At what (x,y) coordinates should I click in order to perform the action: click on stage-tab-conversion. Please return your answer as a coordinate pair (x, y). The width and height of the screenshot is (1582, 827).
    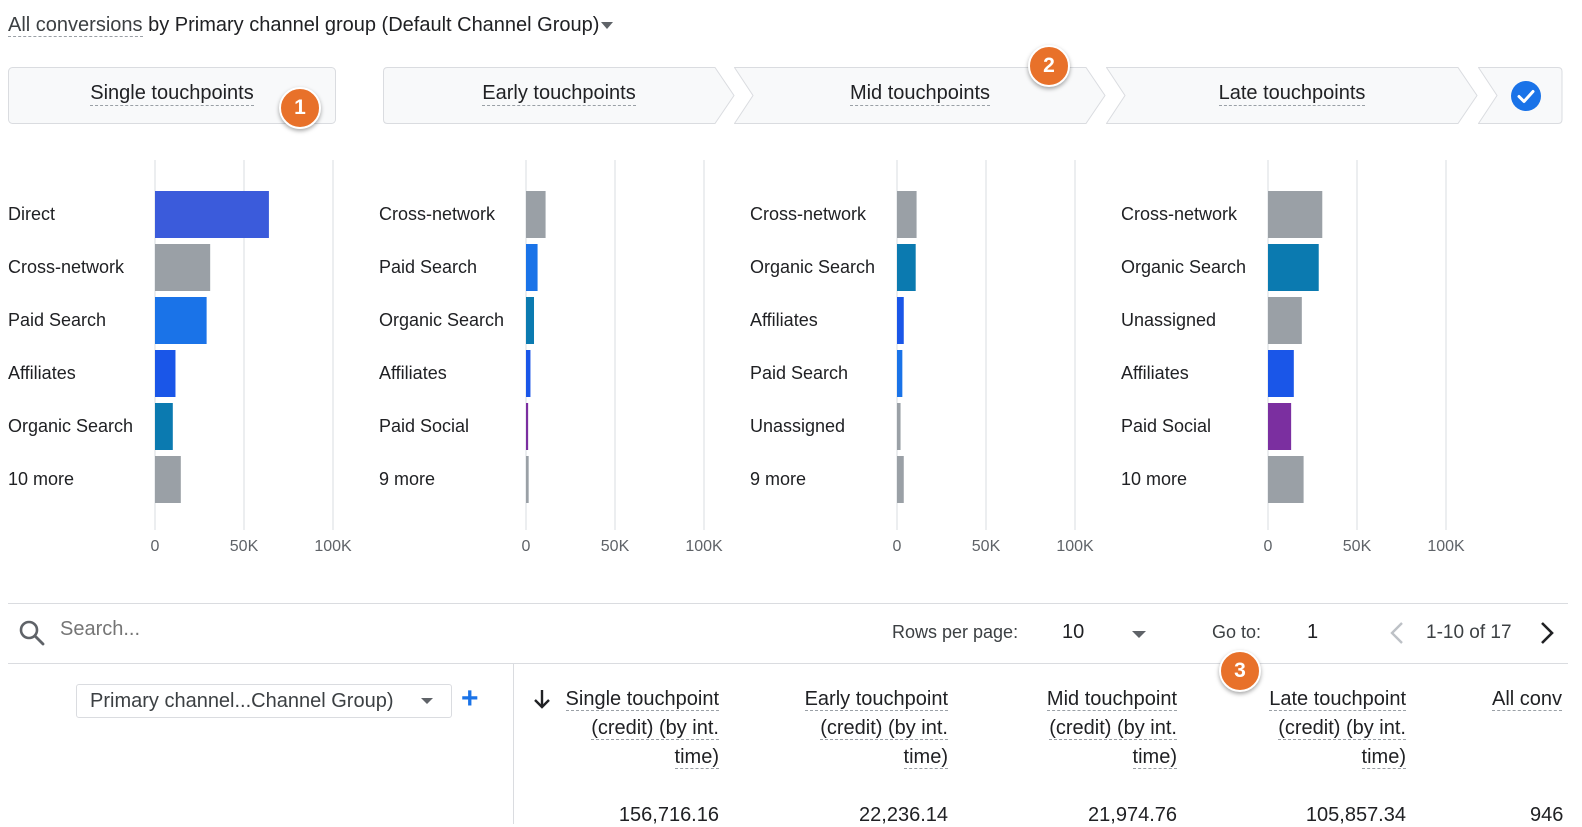
    Looking at the image, I should click on (1530, 95).